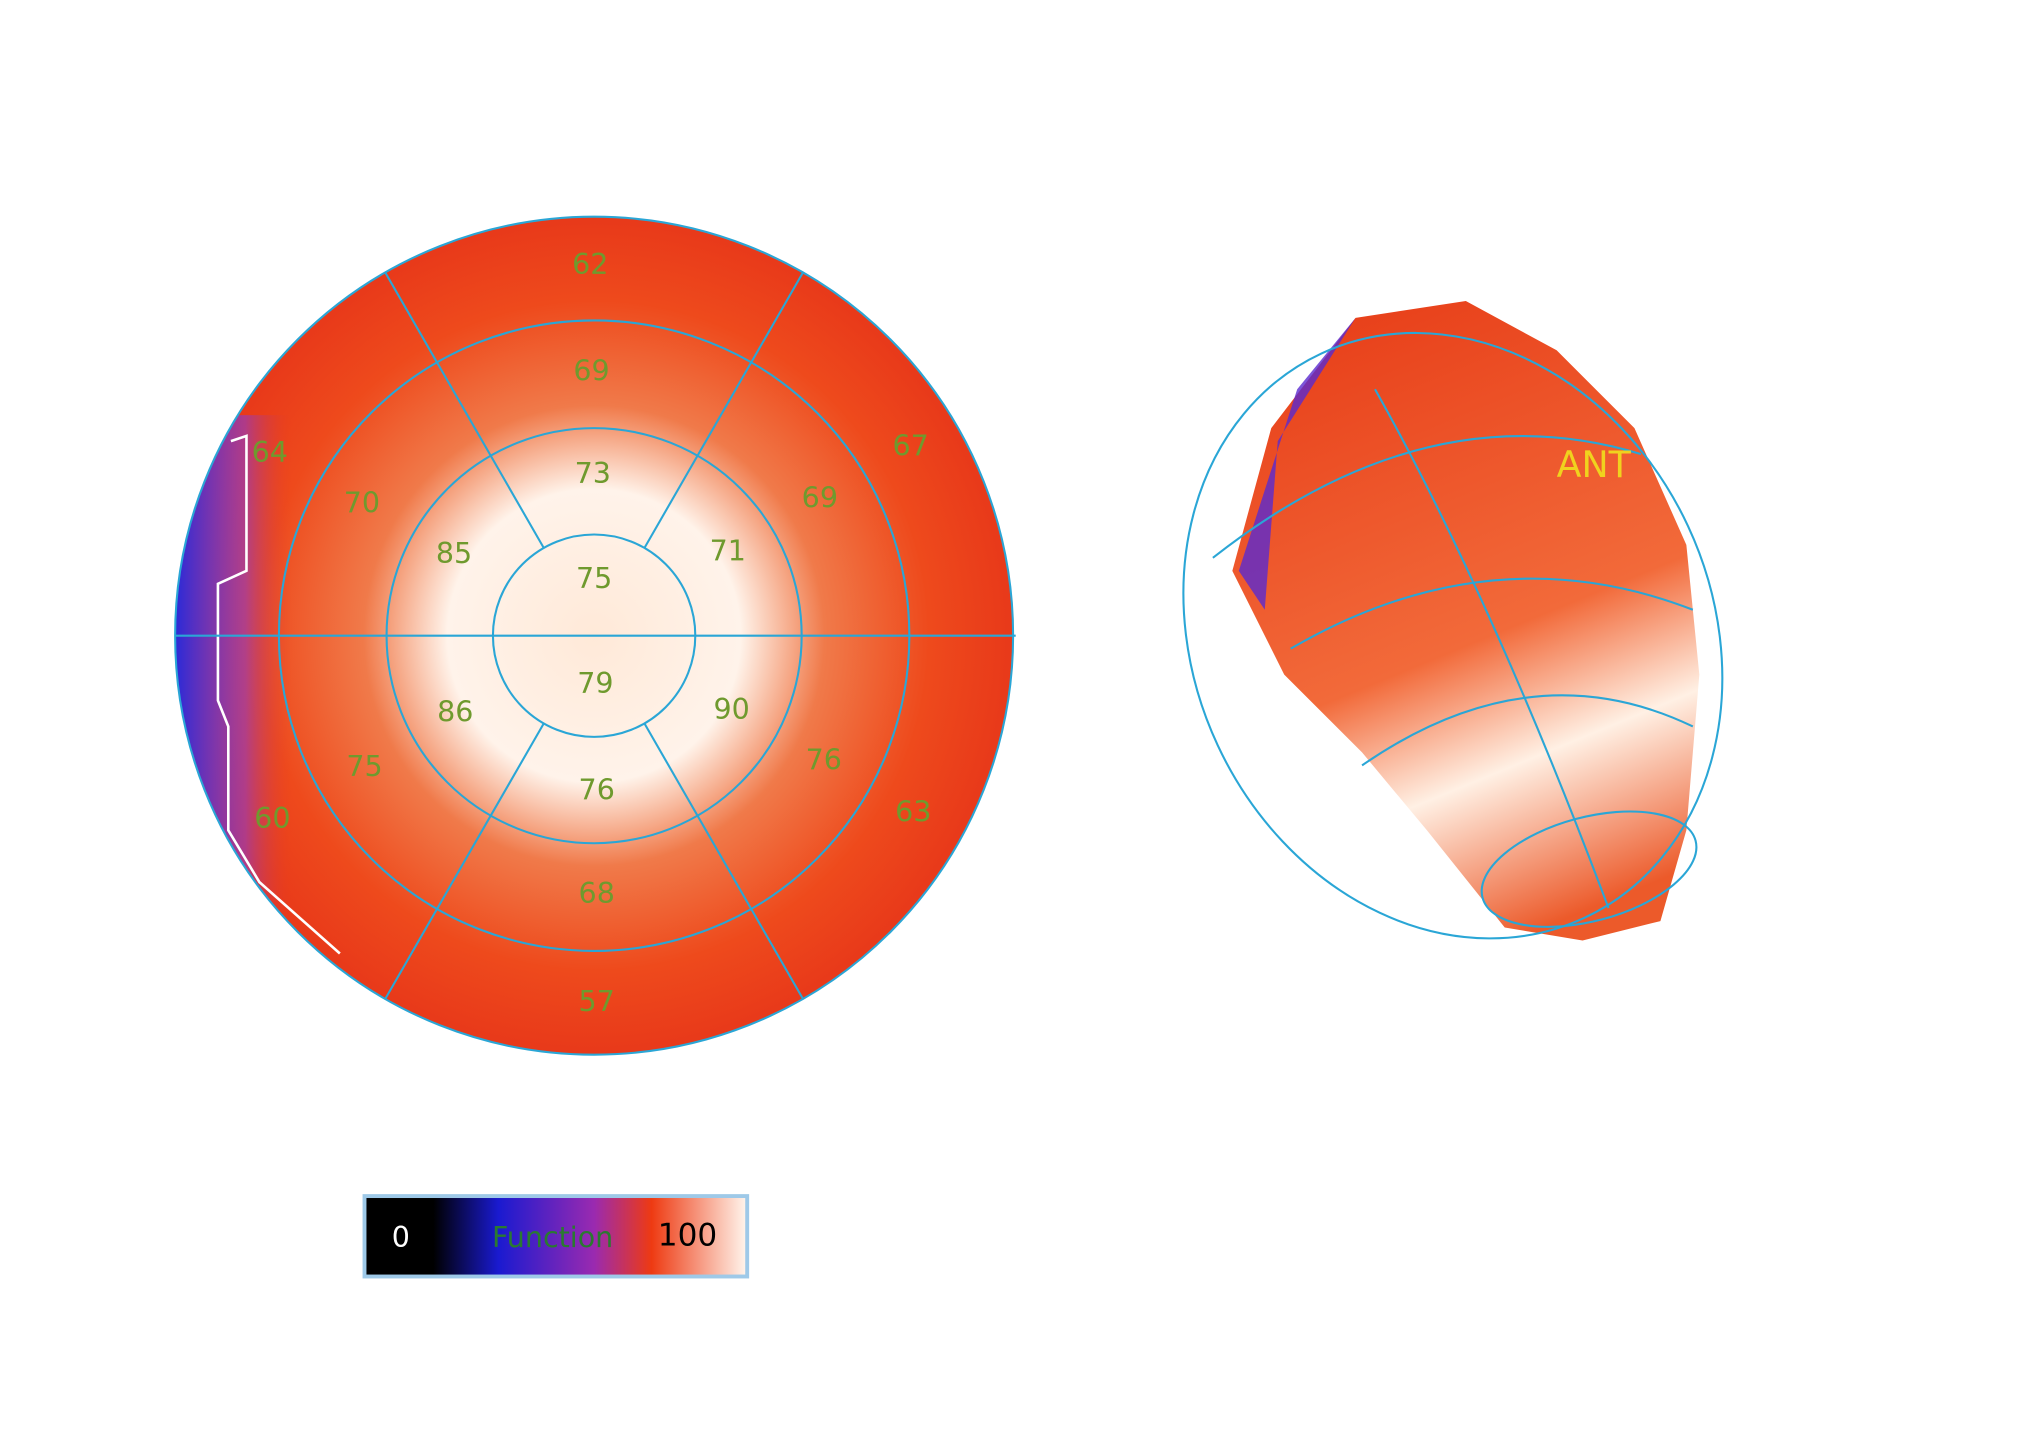 This screenshot has height=1440, width=2034. Describe the element at coordinates (595, 683) in the screenshot. I see `segment-value: 79` at that location.